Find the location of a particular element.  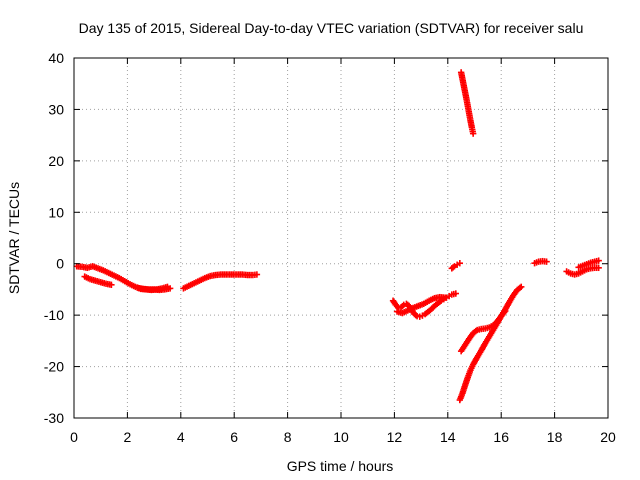

x-tick-label: 18 is located at coordinates (555, 437).